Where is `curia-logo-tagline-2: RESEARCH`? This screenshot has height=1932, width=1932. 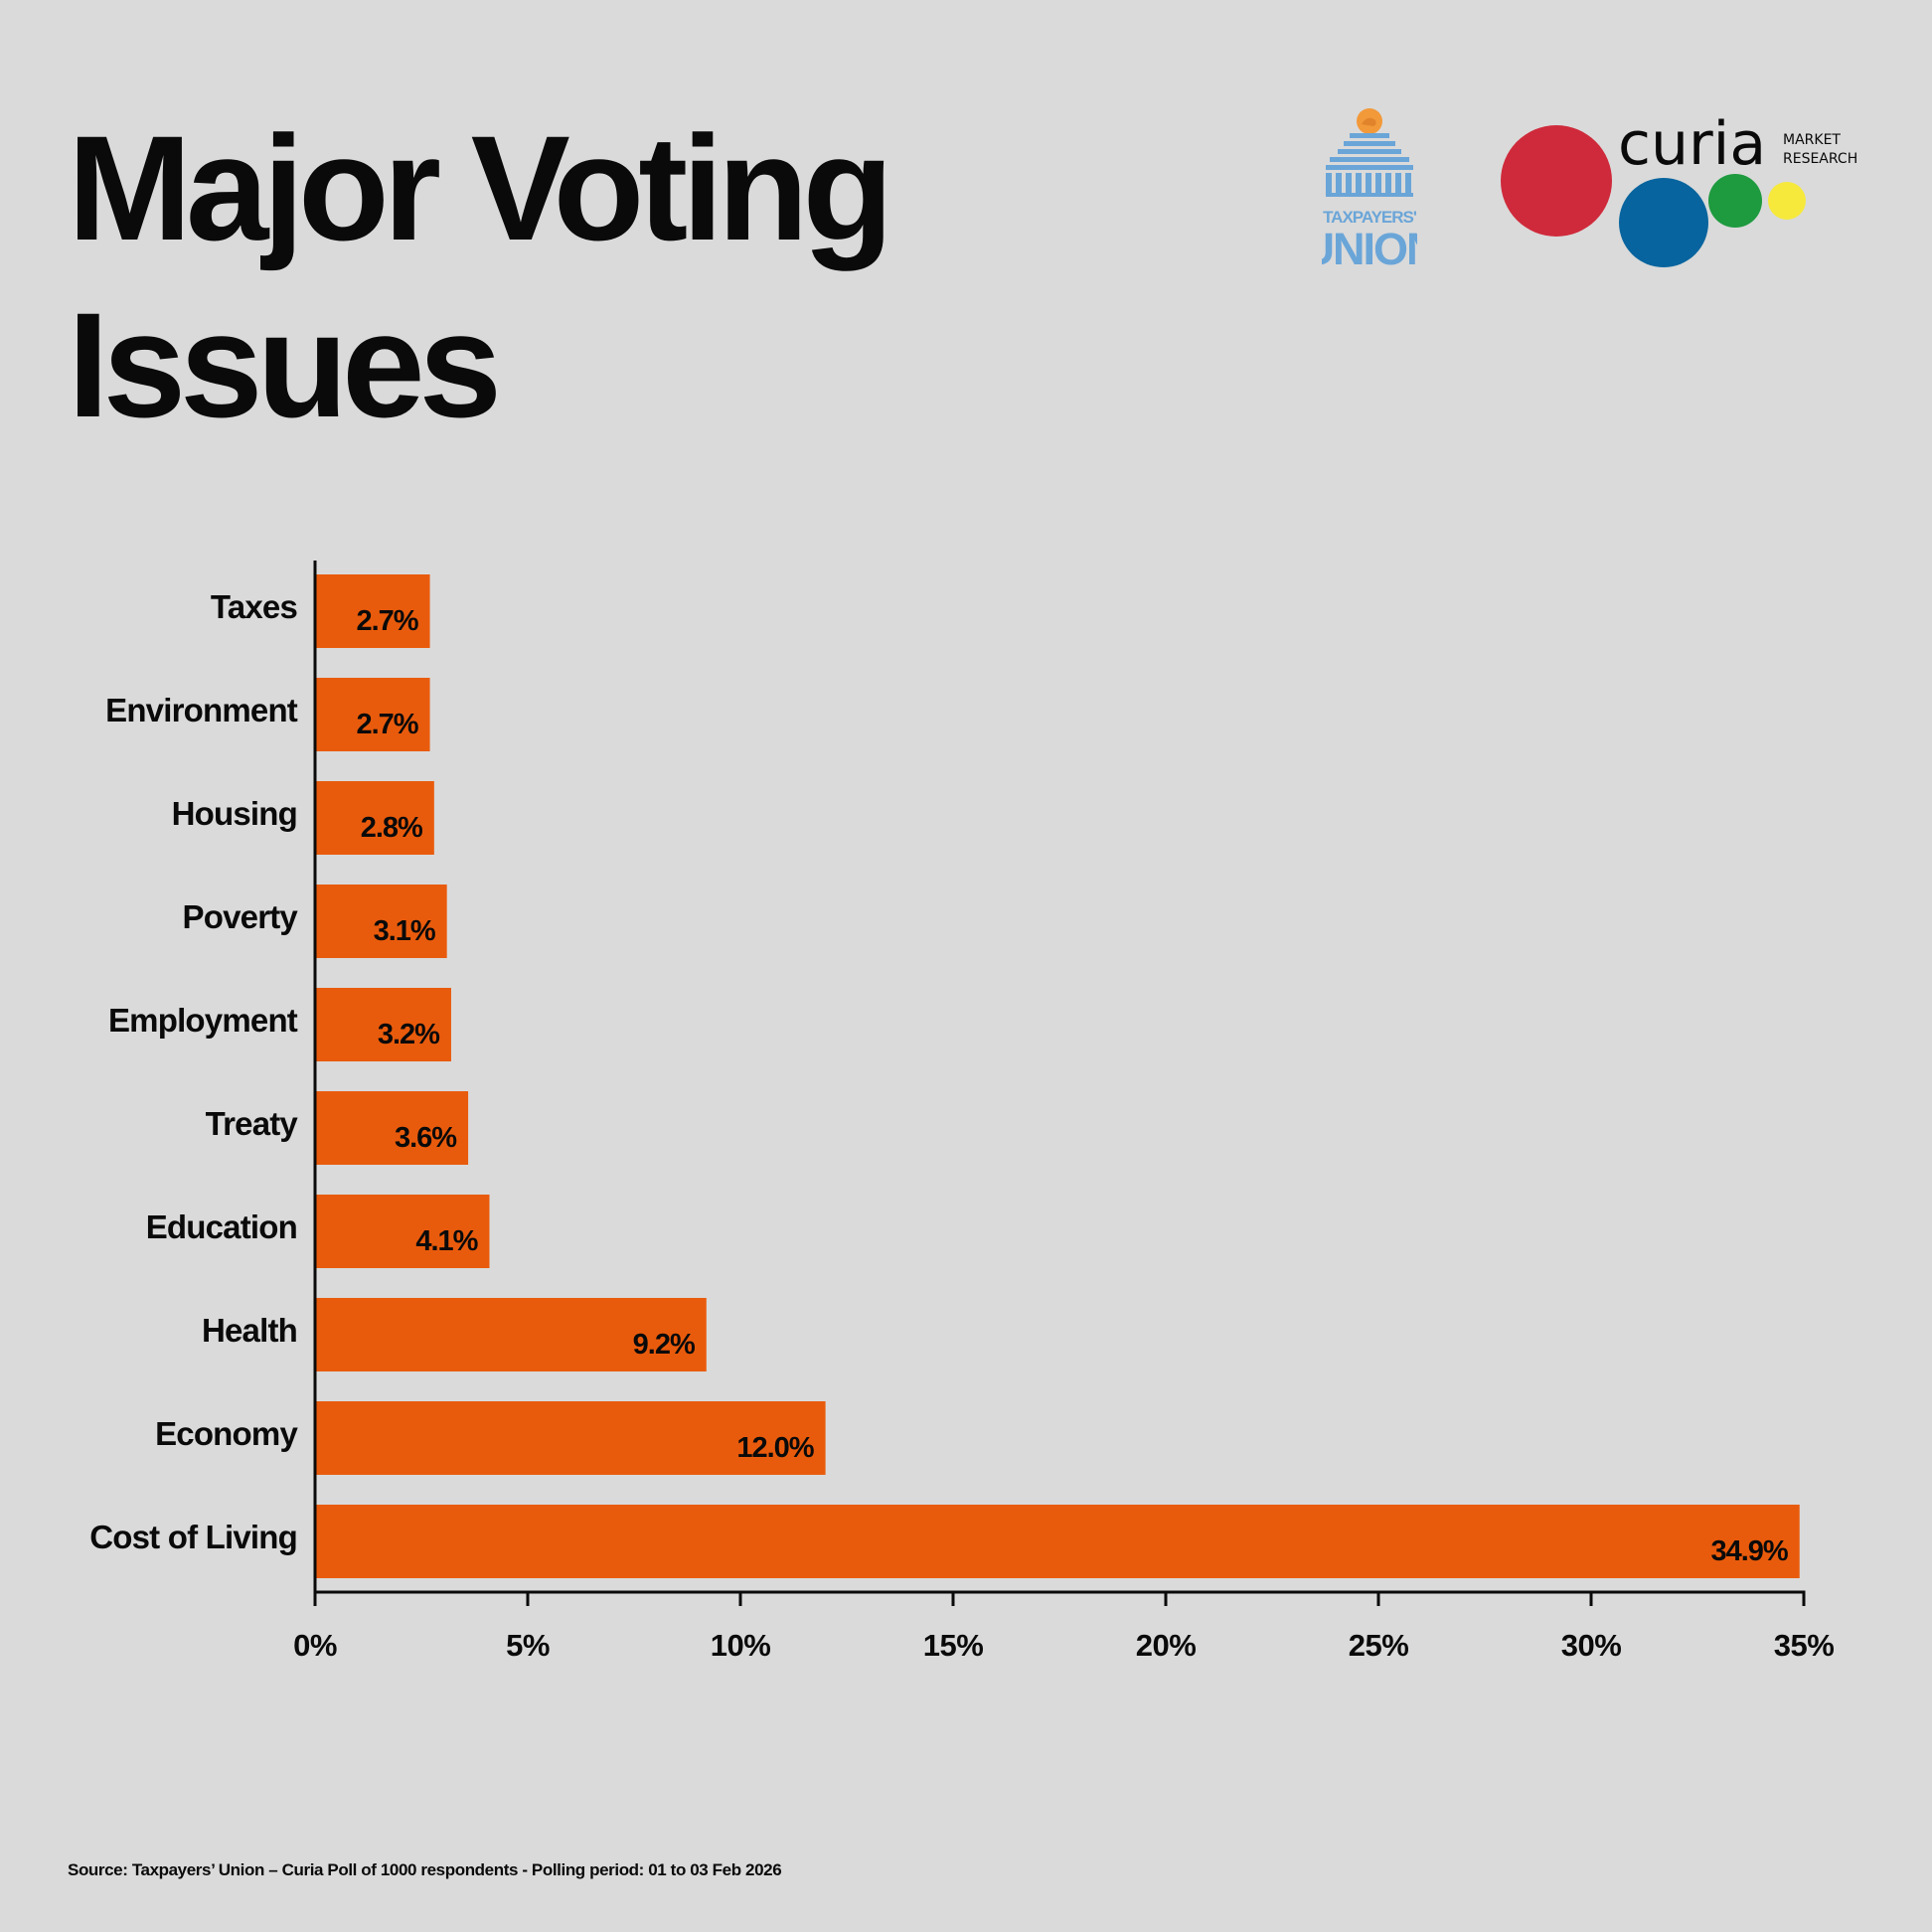
curia-logo-tagline-2: RESEARCH is located at coordinates (1820, 159).